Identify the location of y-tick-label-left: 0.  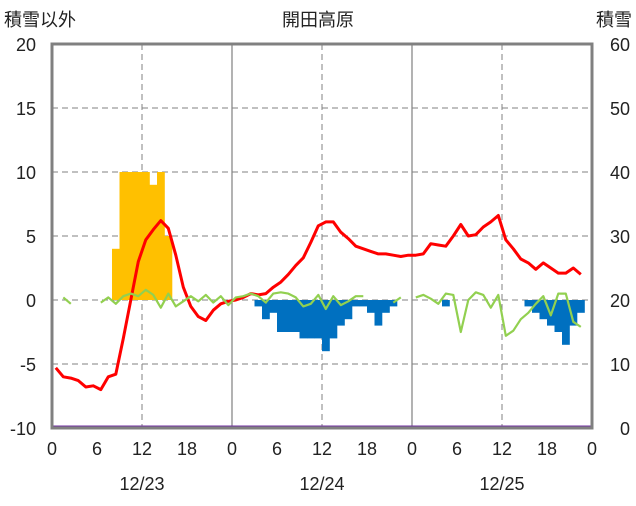
(31, 301).